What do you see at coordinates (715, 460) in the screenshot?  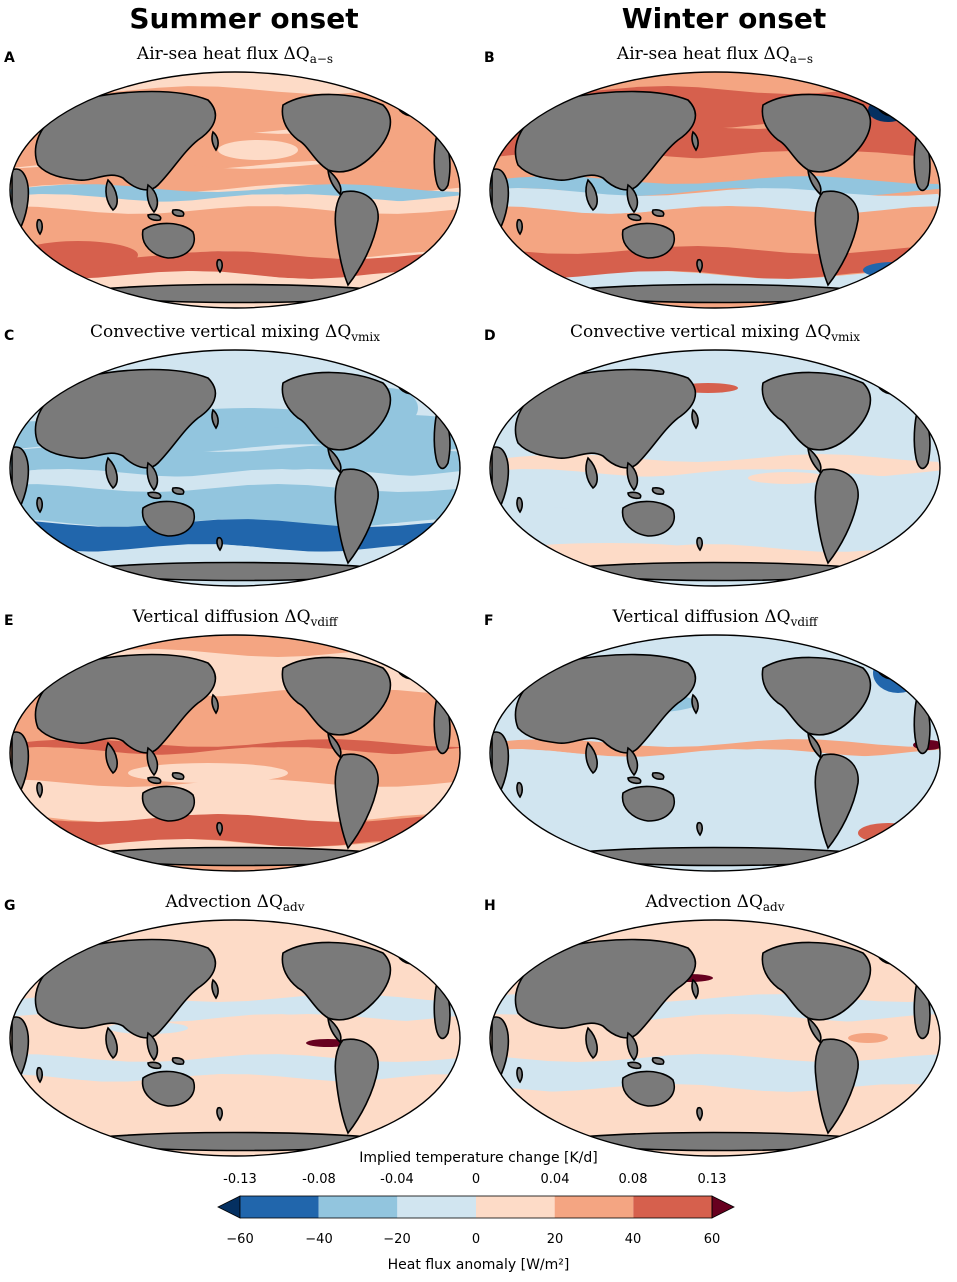 I see `map-panel-d: D Convective vertical mixing ΔQvmix` at bounding box center [715, 460].